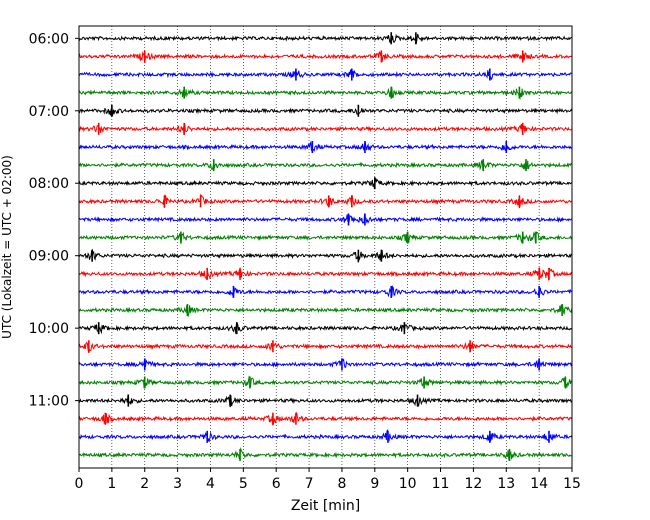 The height and width of the screenshot is (520, 650). What do you see at coordinates (49, 402) in the screenshot?
I see `y-tick-label: 11:00` at bounding box center [49, 402].